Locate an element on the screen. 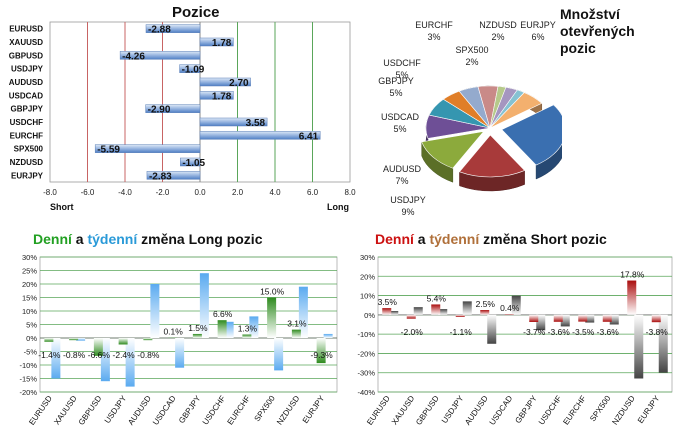  short-y-tick: -30% is located at coordinates (366, 373).